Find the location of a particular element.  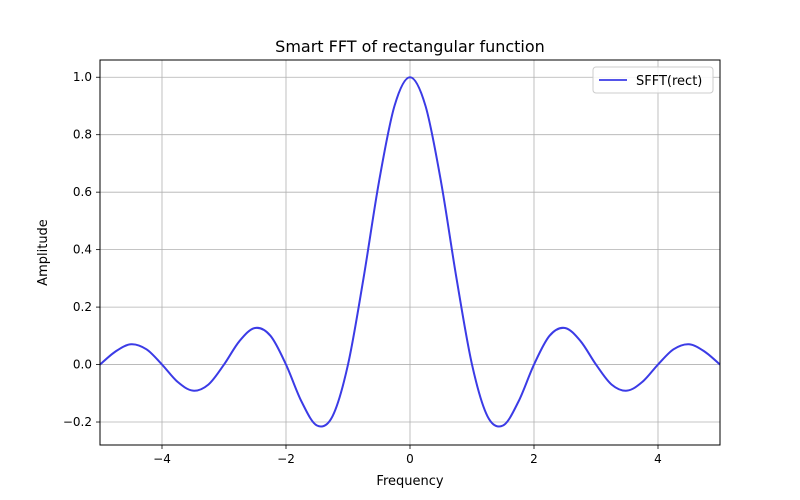

x-tick-label: 4 is located at coordinates (658, 459).